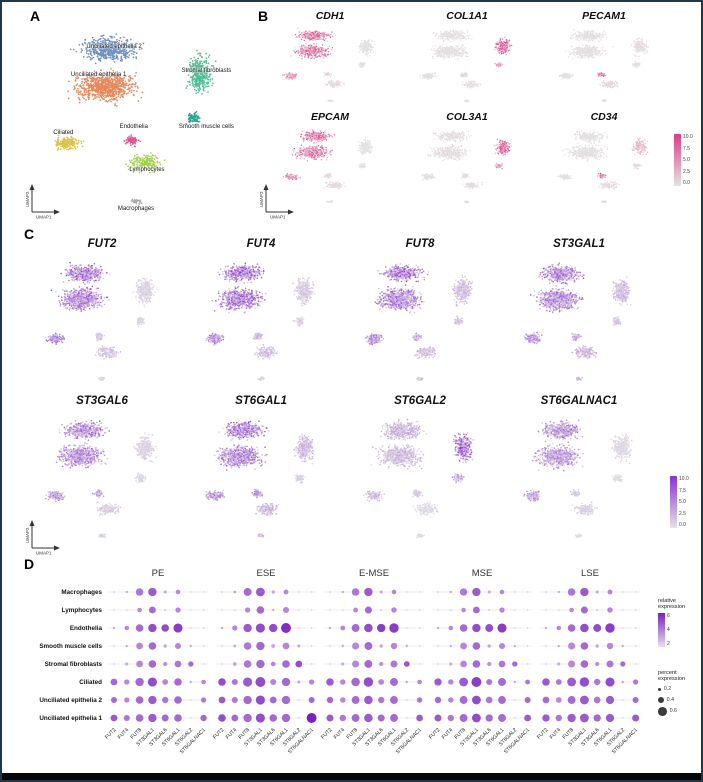  I want to click on colorbar-tick: 2.5, so click(686, 171).